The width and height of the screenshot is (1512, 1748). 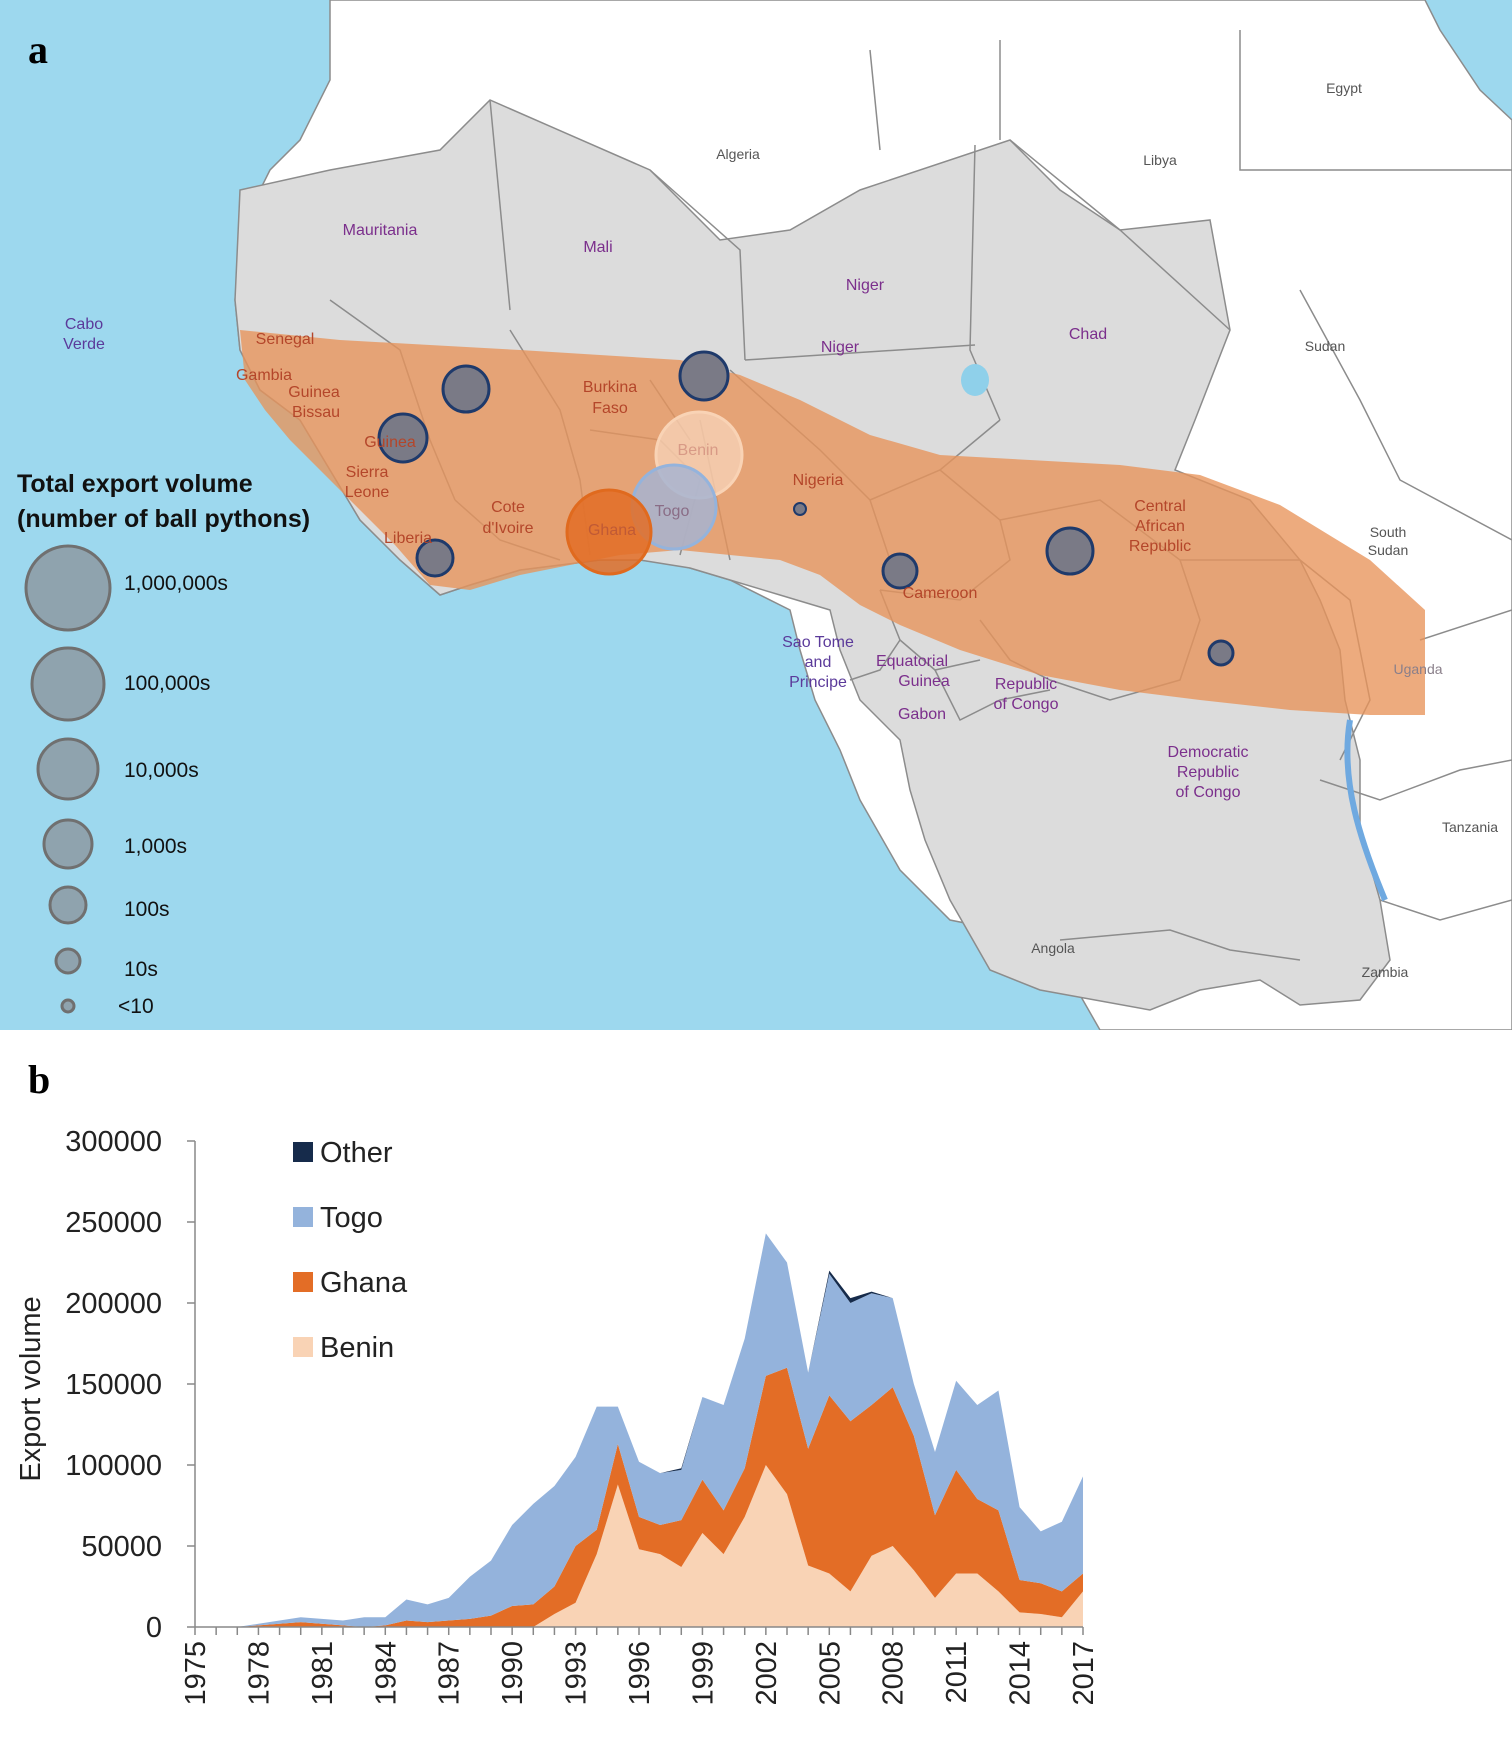 What do you see at coordinates (367, 492) in the screenshot?
I see `label-sierra-2: Leone` at bounding box center [367, 492].